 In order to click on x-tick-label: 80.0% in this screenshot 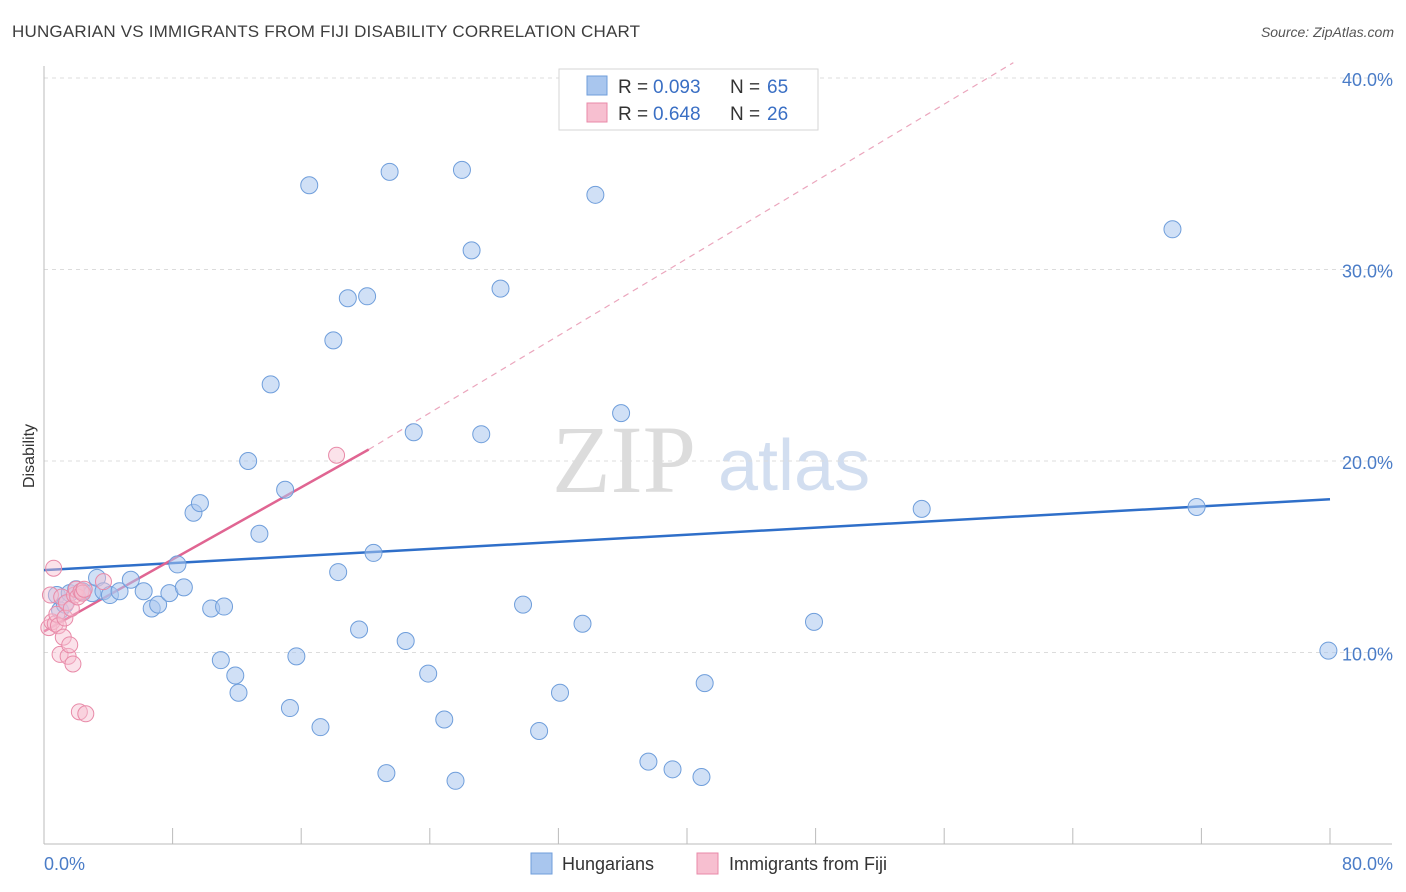, I will do `click(1367, 864)`.